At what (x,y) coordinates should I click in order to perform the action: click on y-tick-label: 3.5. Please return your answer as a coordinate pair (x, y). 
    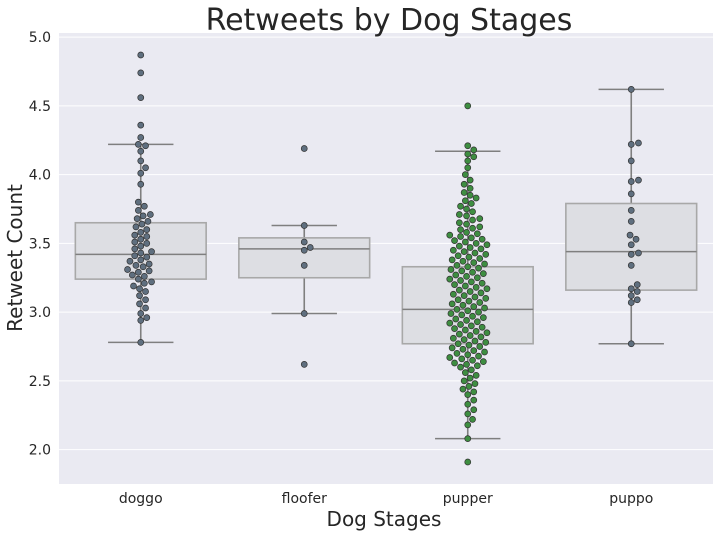
    Looking at the image, I should click on (40, 244).